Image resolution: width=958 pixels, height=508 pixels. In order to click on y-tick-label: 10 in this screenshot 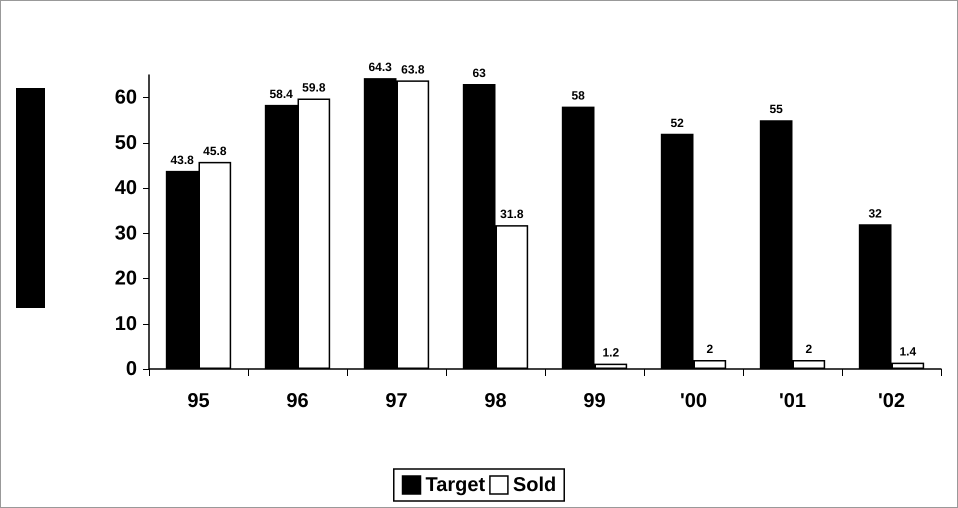, I will do `click(125, 323)`.